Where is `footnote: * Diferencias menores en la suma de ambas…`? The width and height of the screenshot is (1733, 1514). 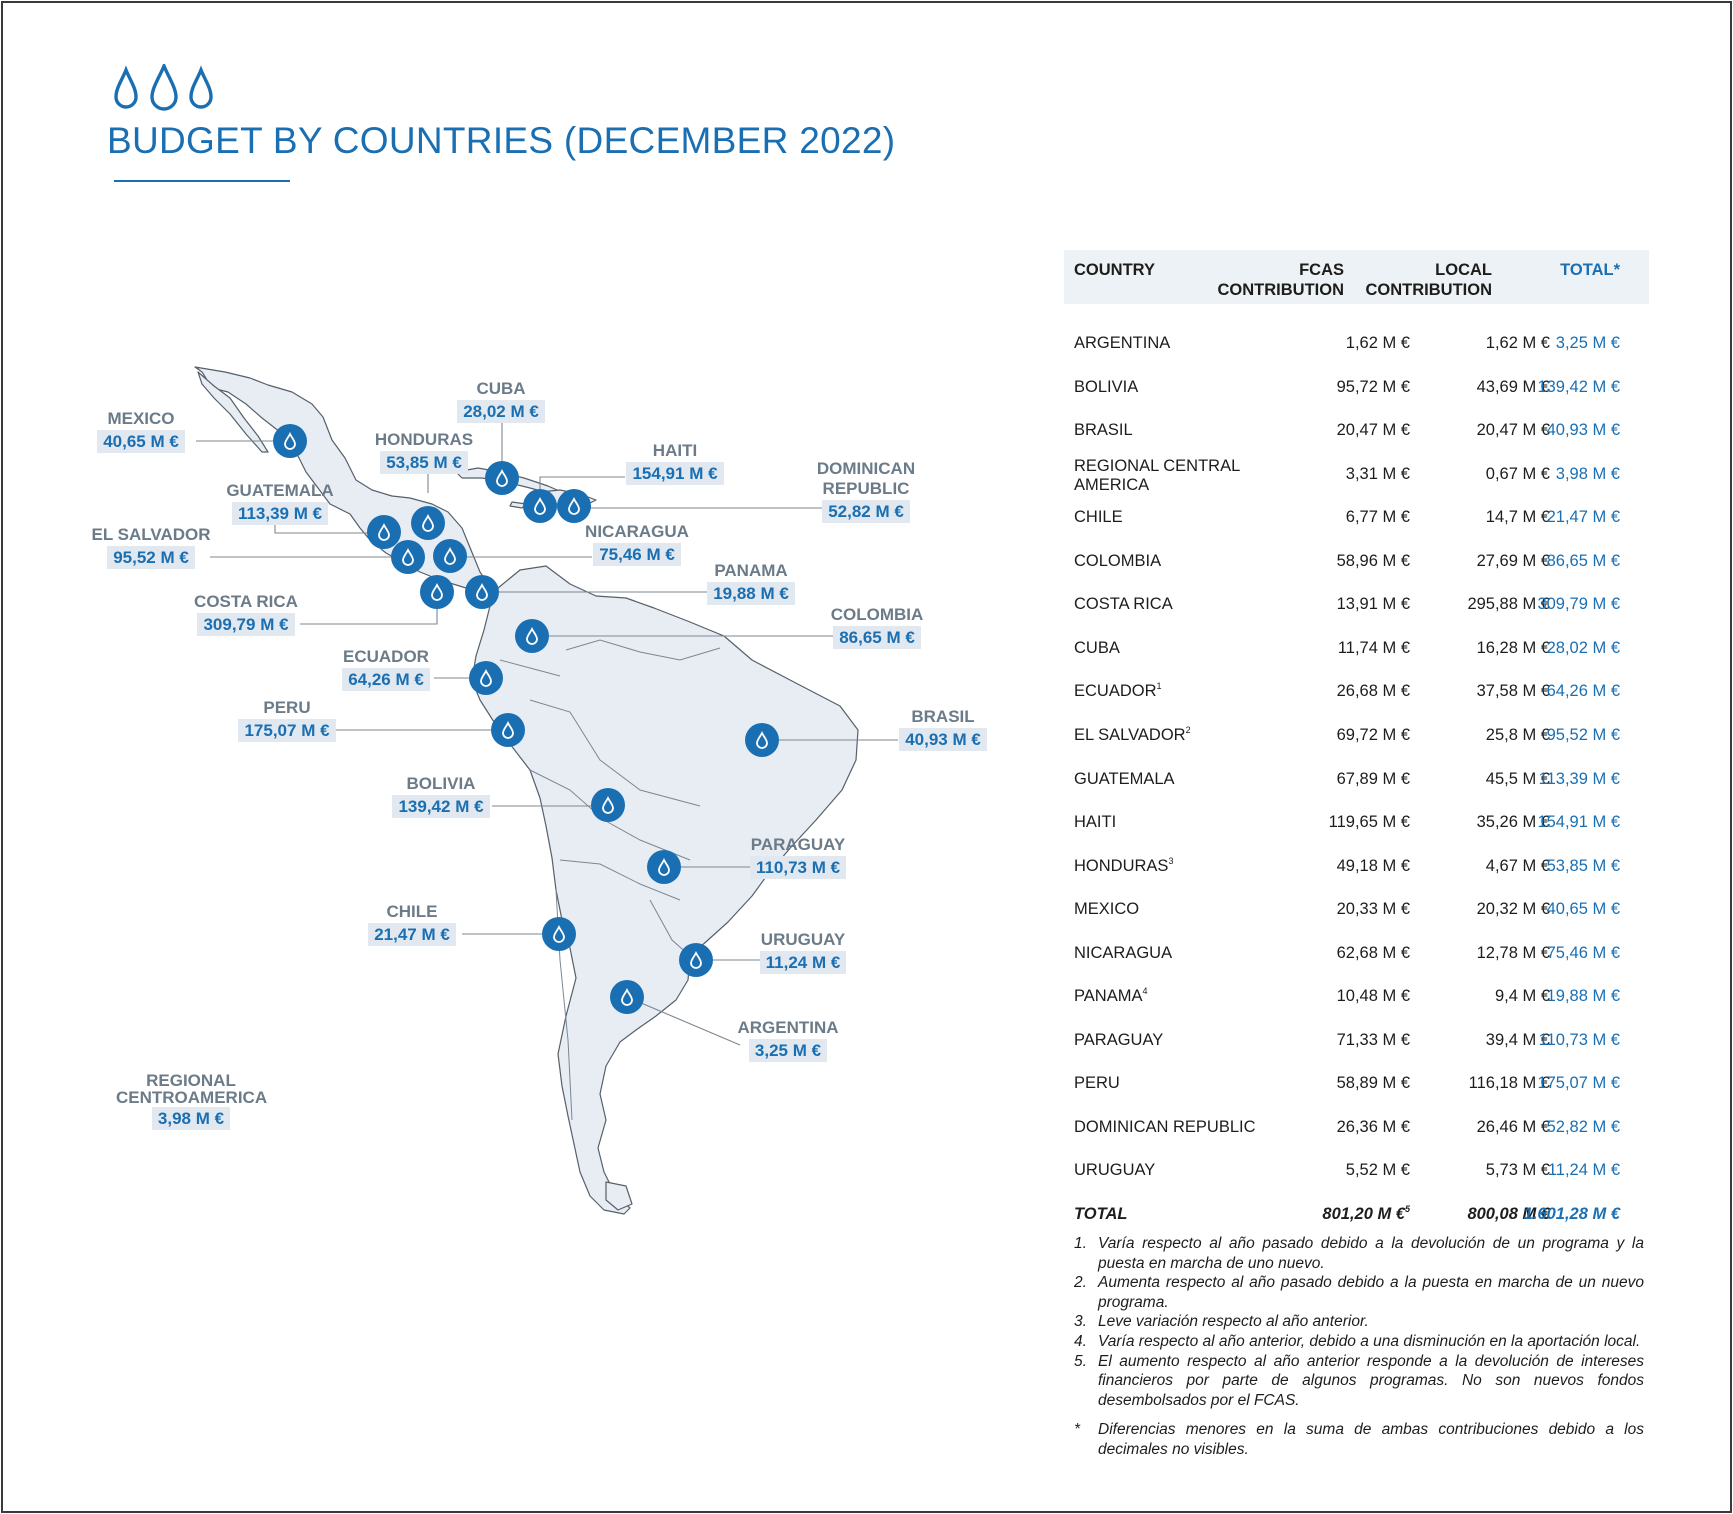
footnote: * Diferencias menores en la suma de ambas… is located at coordinates (1359, 1439).